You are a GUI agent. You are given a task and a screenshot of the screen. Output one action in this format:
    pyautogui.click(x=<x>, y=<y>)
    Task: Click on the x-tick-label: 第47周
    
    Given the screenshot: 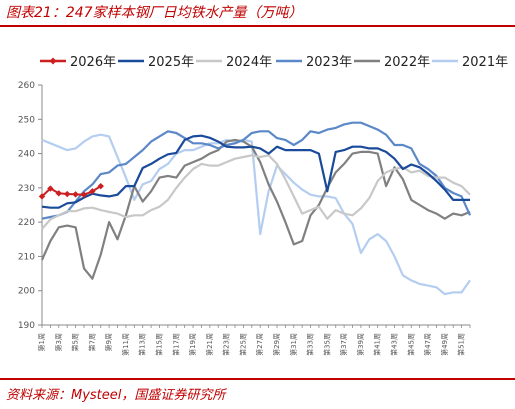 What is the action you would take?
    pyautogui.click(x=427, y=344)
    